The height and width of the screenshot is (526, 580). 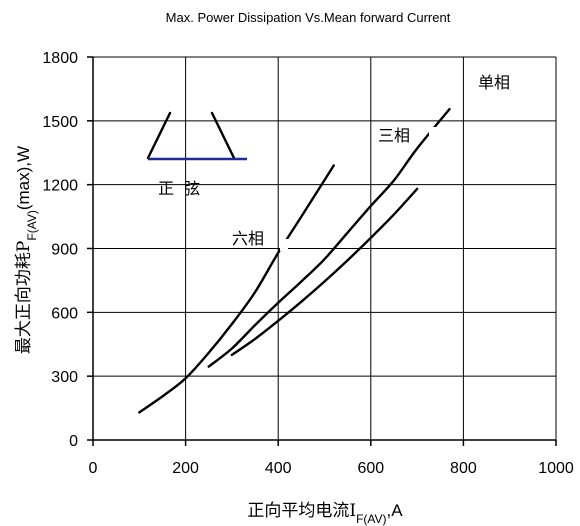 I want to click on gap-three-phase, so click(x=433, y=133).